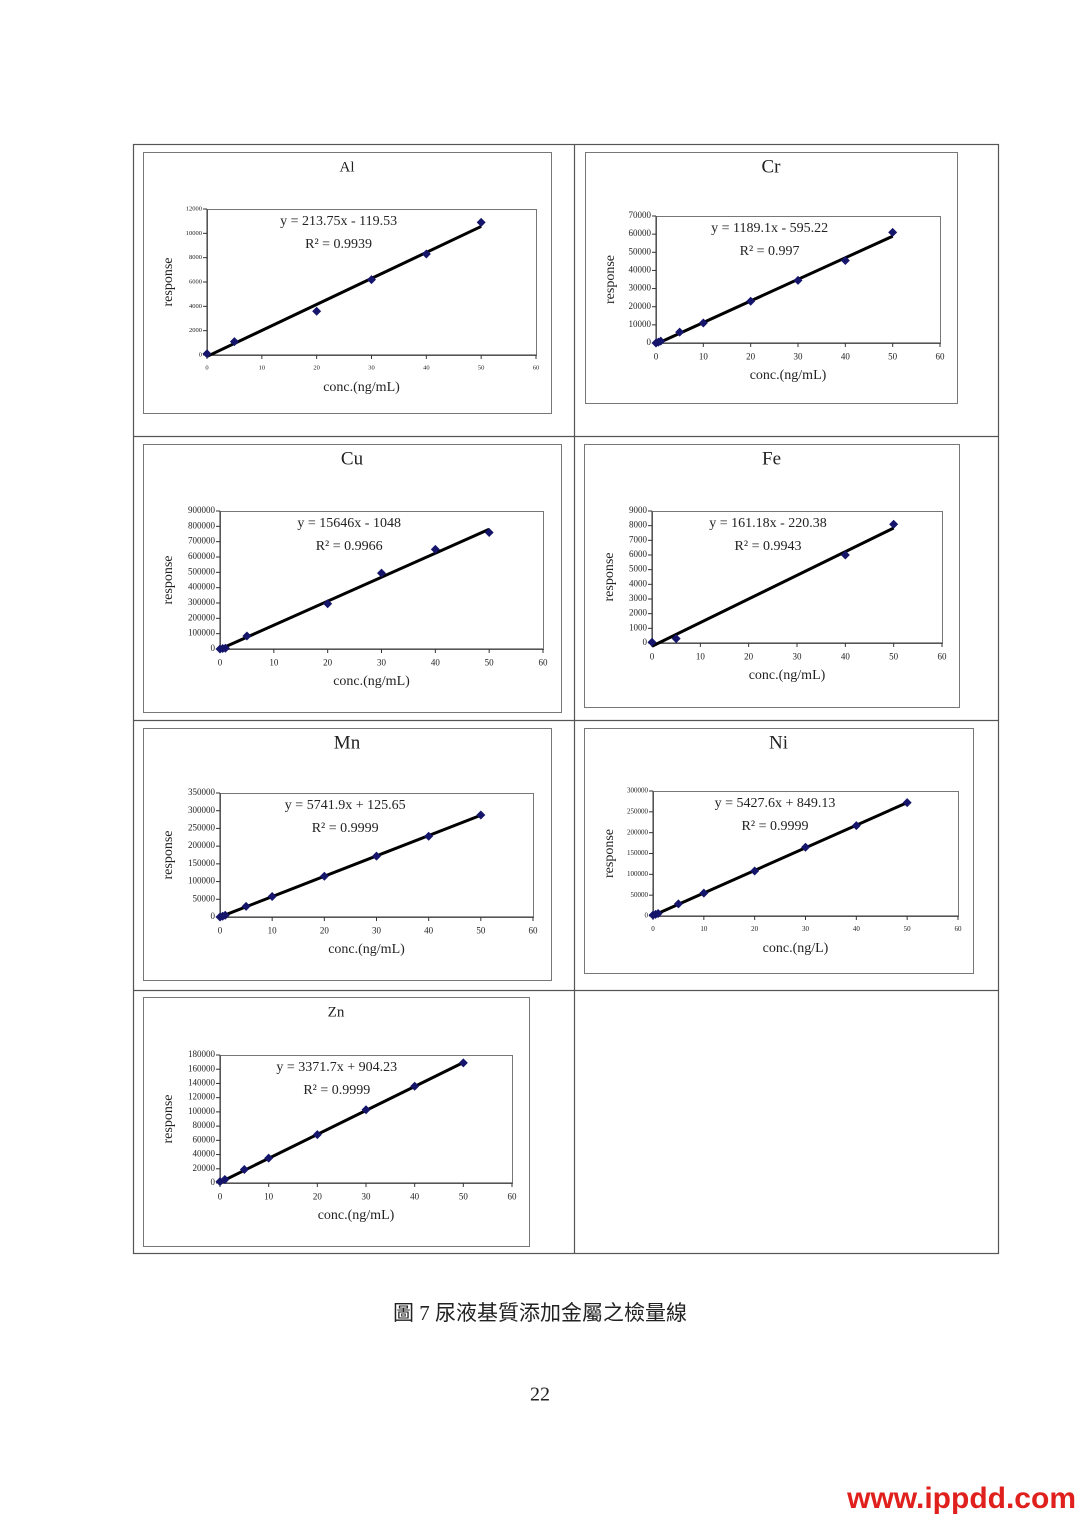 The height and width of the screenshot is (1527, 1080). What do you see at coordinates (202, 556) in the screenshot?
I see `y-tick-label: 600000` at bounding box center [202, 556].